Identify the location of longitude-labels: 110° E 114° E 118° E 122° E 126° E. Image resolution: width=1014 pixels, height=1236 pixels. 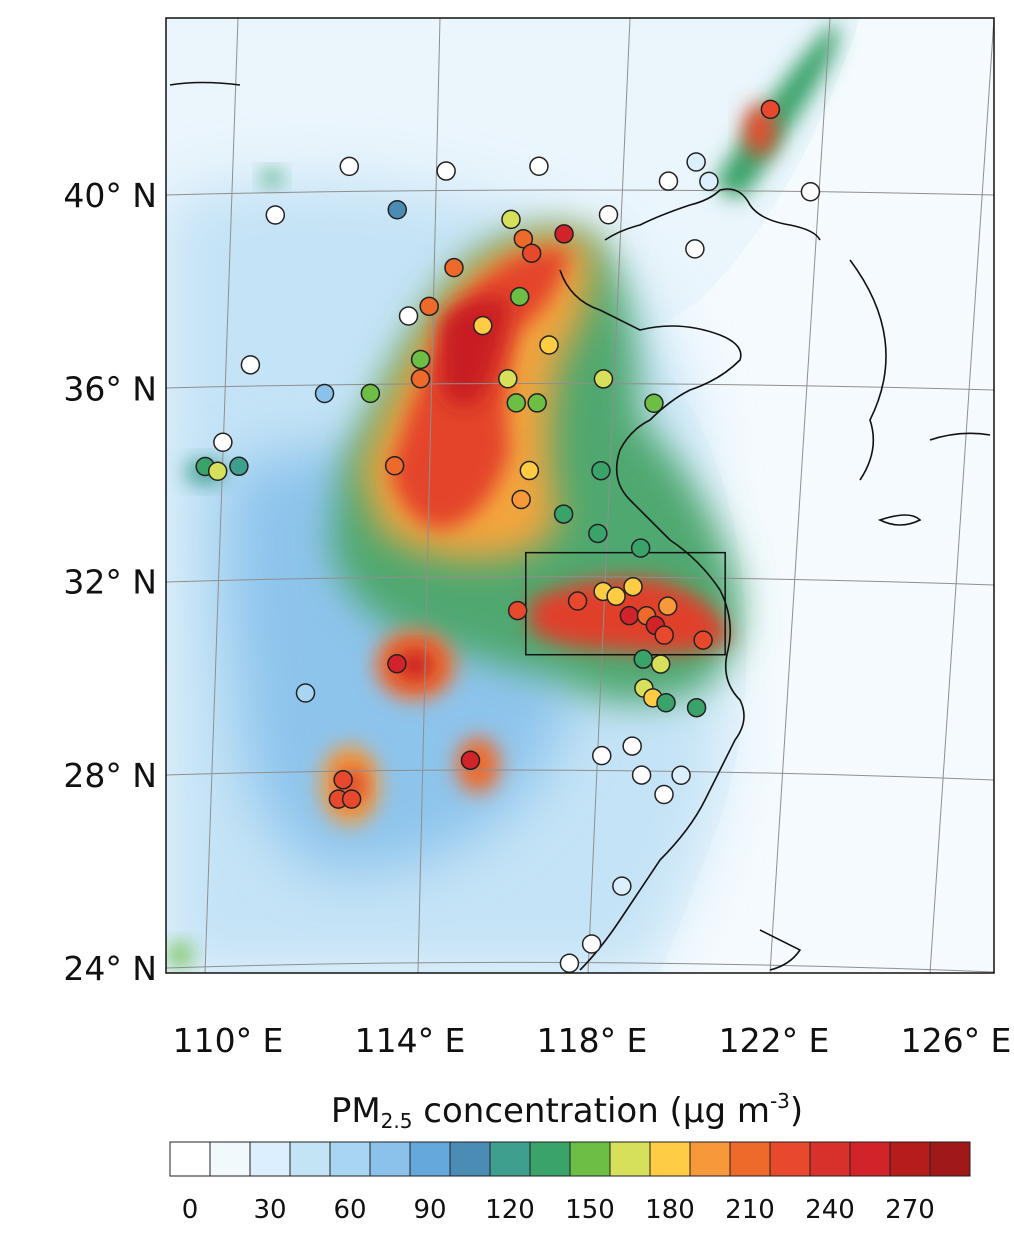
(592, 1040).